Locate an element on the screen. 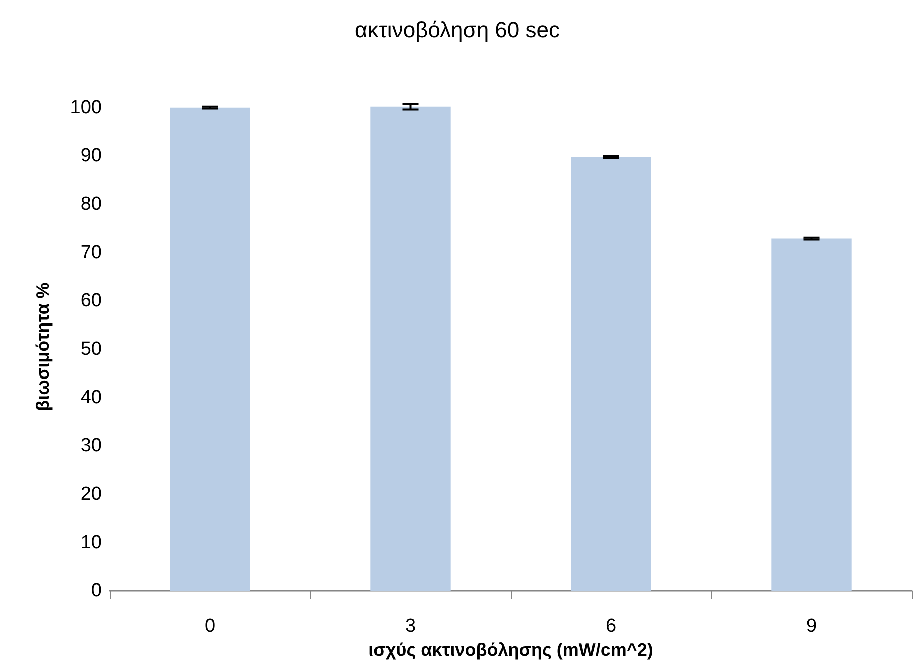 The image size is (915, 664). y-tick-label: 90 is located at coordinates (91, 156).